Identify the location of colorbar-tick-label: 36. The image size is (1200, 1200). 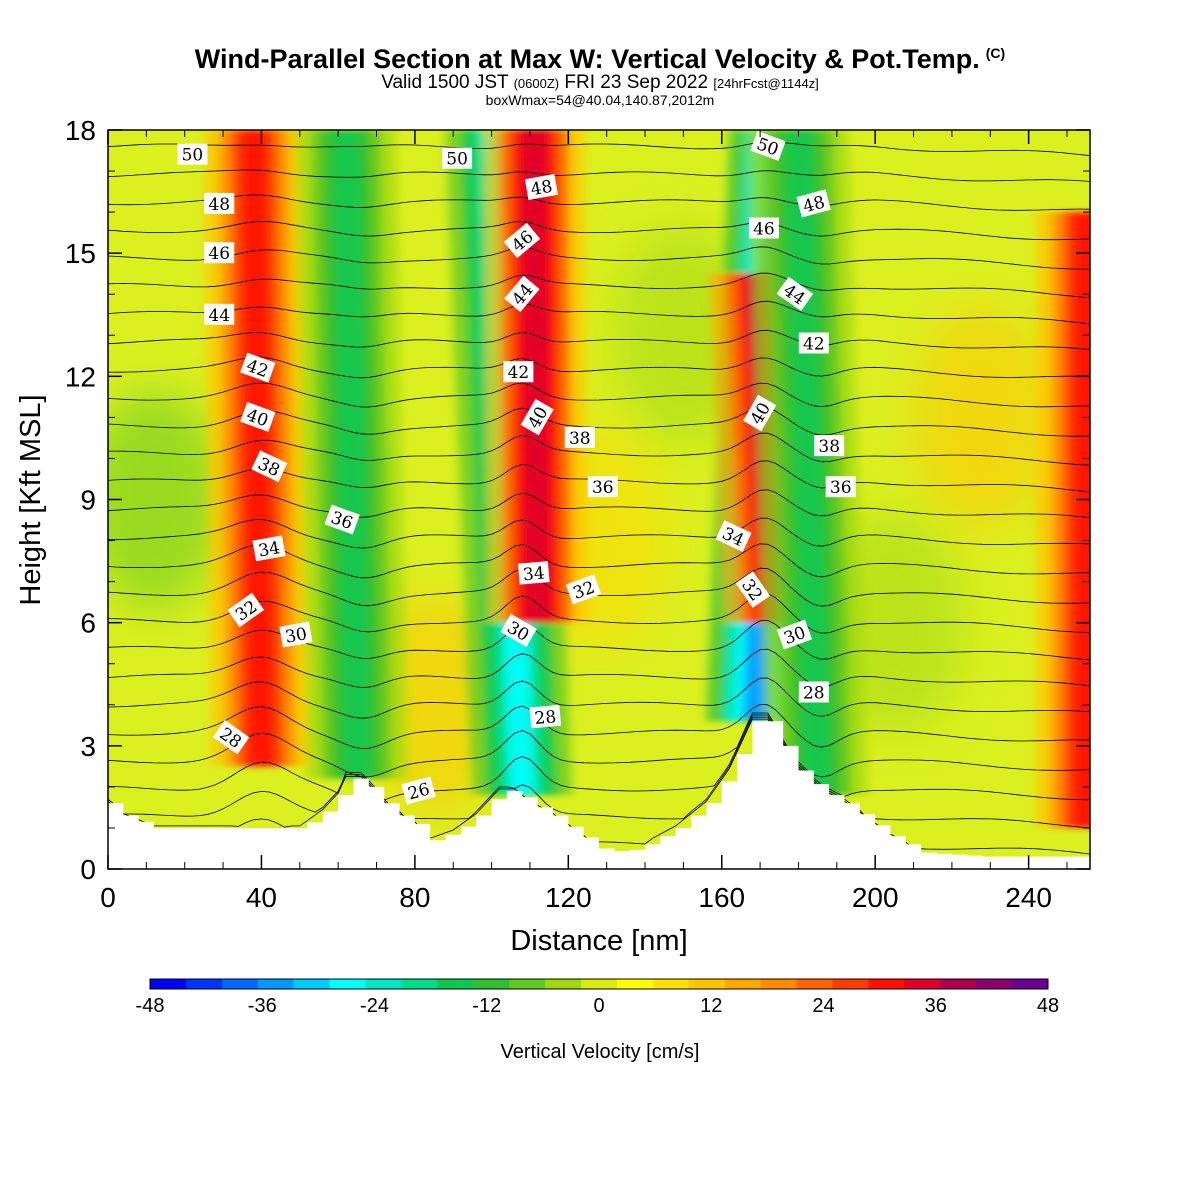
(936, 1006).